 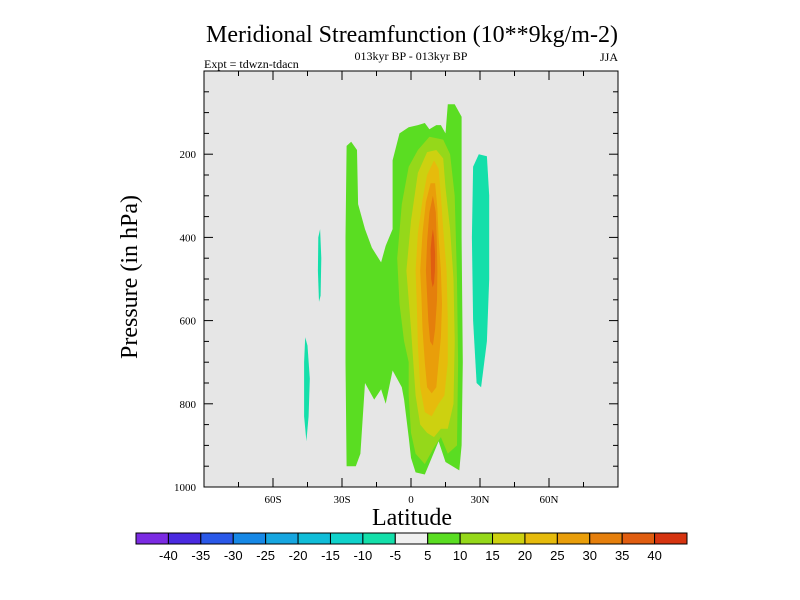 I want to click on colorbar-label: -15, so click(x=330, y=555).